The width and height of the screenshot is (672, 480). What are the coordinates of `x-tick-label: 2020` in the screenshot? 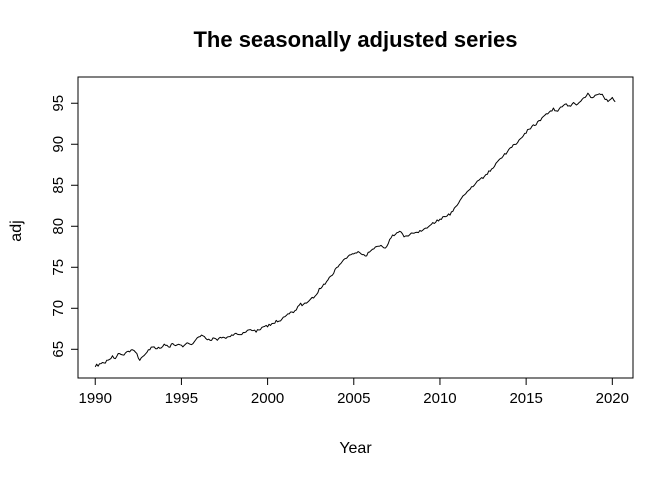 It's located at (612, 398).